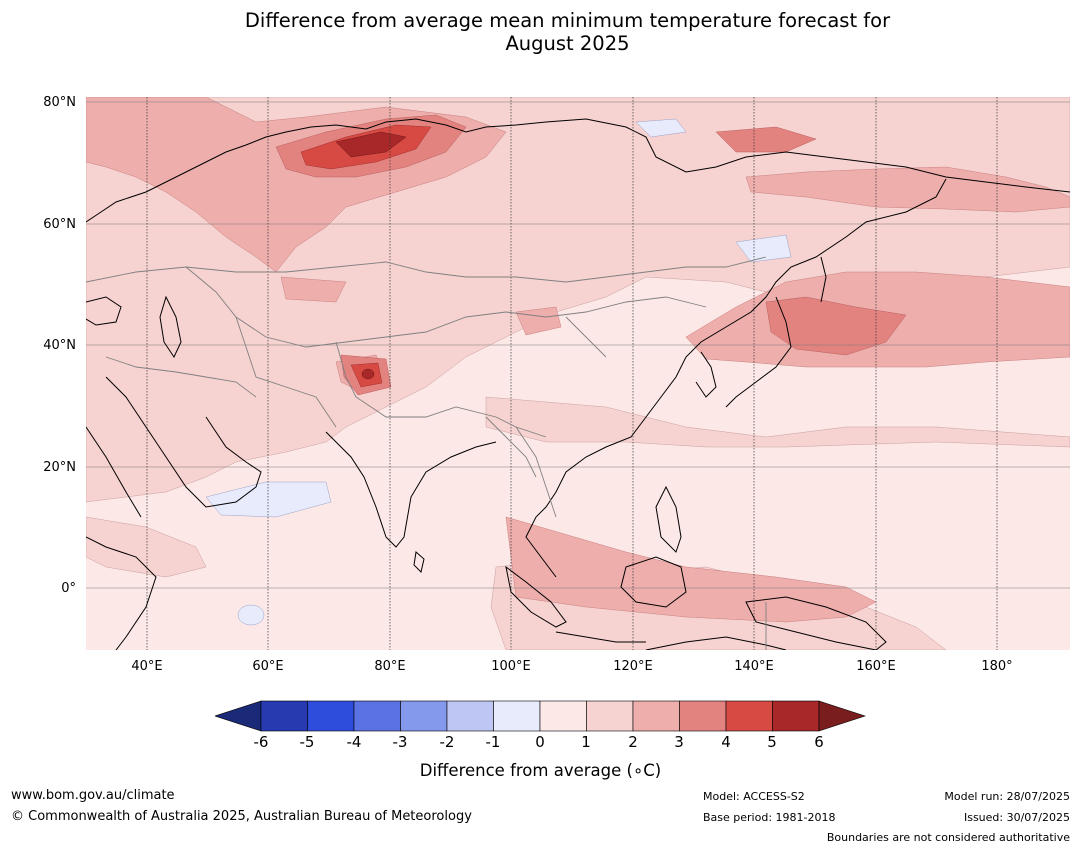  What do you see at coordinates (876, 666) in the screenshot?
I see `lon-label-160e: 160°E` at bounding box center [876, 666].